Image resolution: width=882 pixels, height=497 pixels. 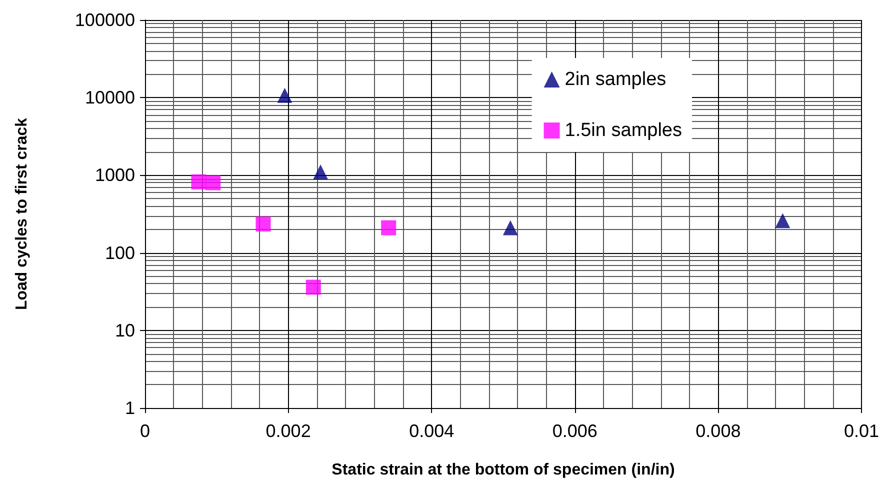 I want to click on x-tick-label: 0.004, so click(x=431, y=431).